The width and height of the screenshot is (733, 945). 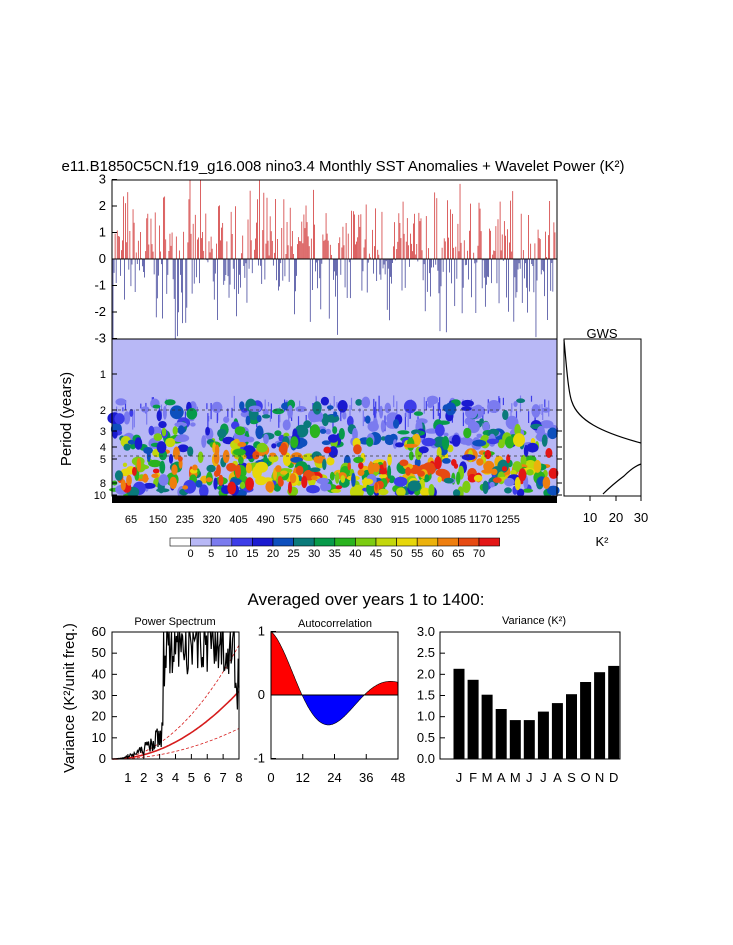 What do you see at coordinates (605, 437) in the screenshot?
I see `gws-panel: GWS 10 20 30 K²` at bounding box center [605, 437].